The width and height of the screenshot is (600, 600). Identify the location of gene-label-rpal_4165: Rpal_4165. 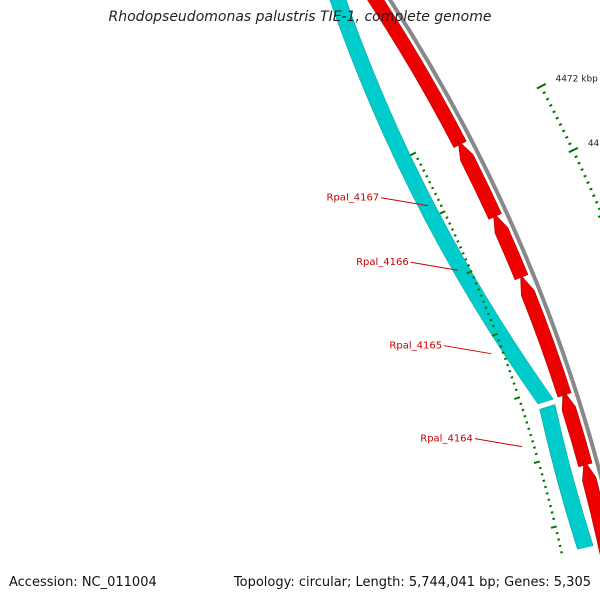
(415, 346).